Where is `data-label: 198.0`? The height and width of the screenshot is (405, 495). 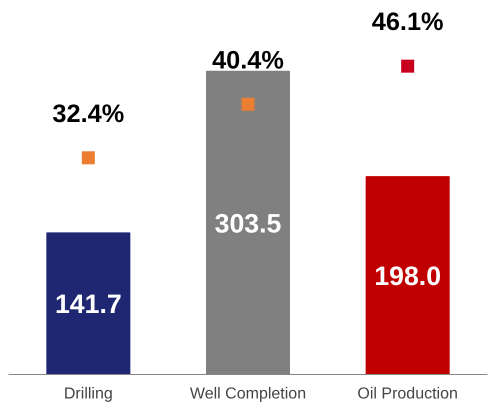 data-label: 198.0 is located at coordinates (408, 276).